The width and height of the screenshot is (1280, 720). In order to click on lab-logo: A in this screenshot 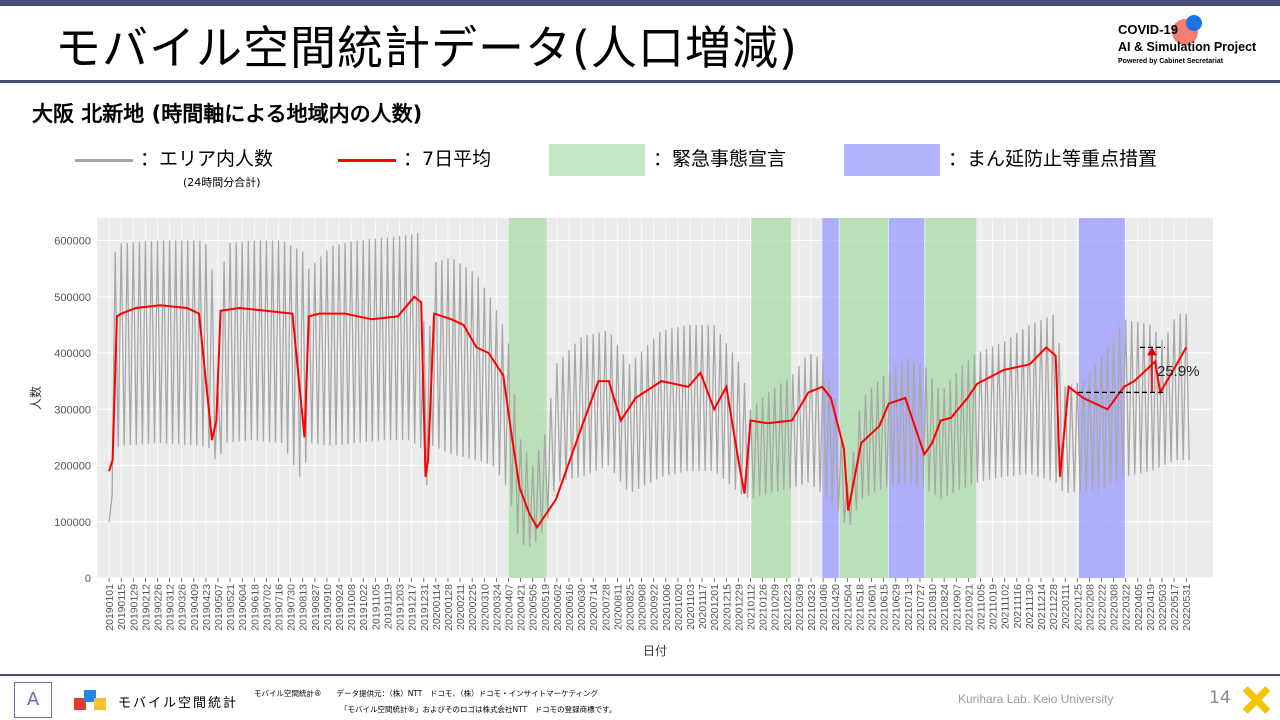, I will do `click(33, 700)`.